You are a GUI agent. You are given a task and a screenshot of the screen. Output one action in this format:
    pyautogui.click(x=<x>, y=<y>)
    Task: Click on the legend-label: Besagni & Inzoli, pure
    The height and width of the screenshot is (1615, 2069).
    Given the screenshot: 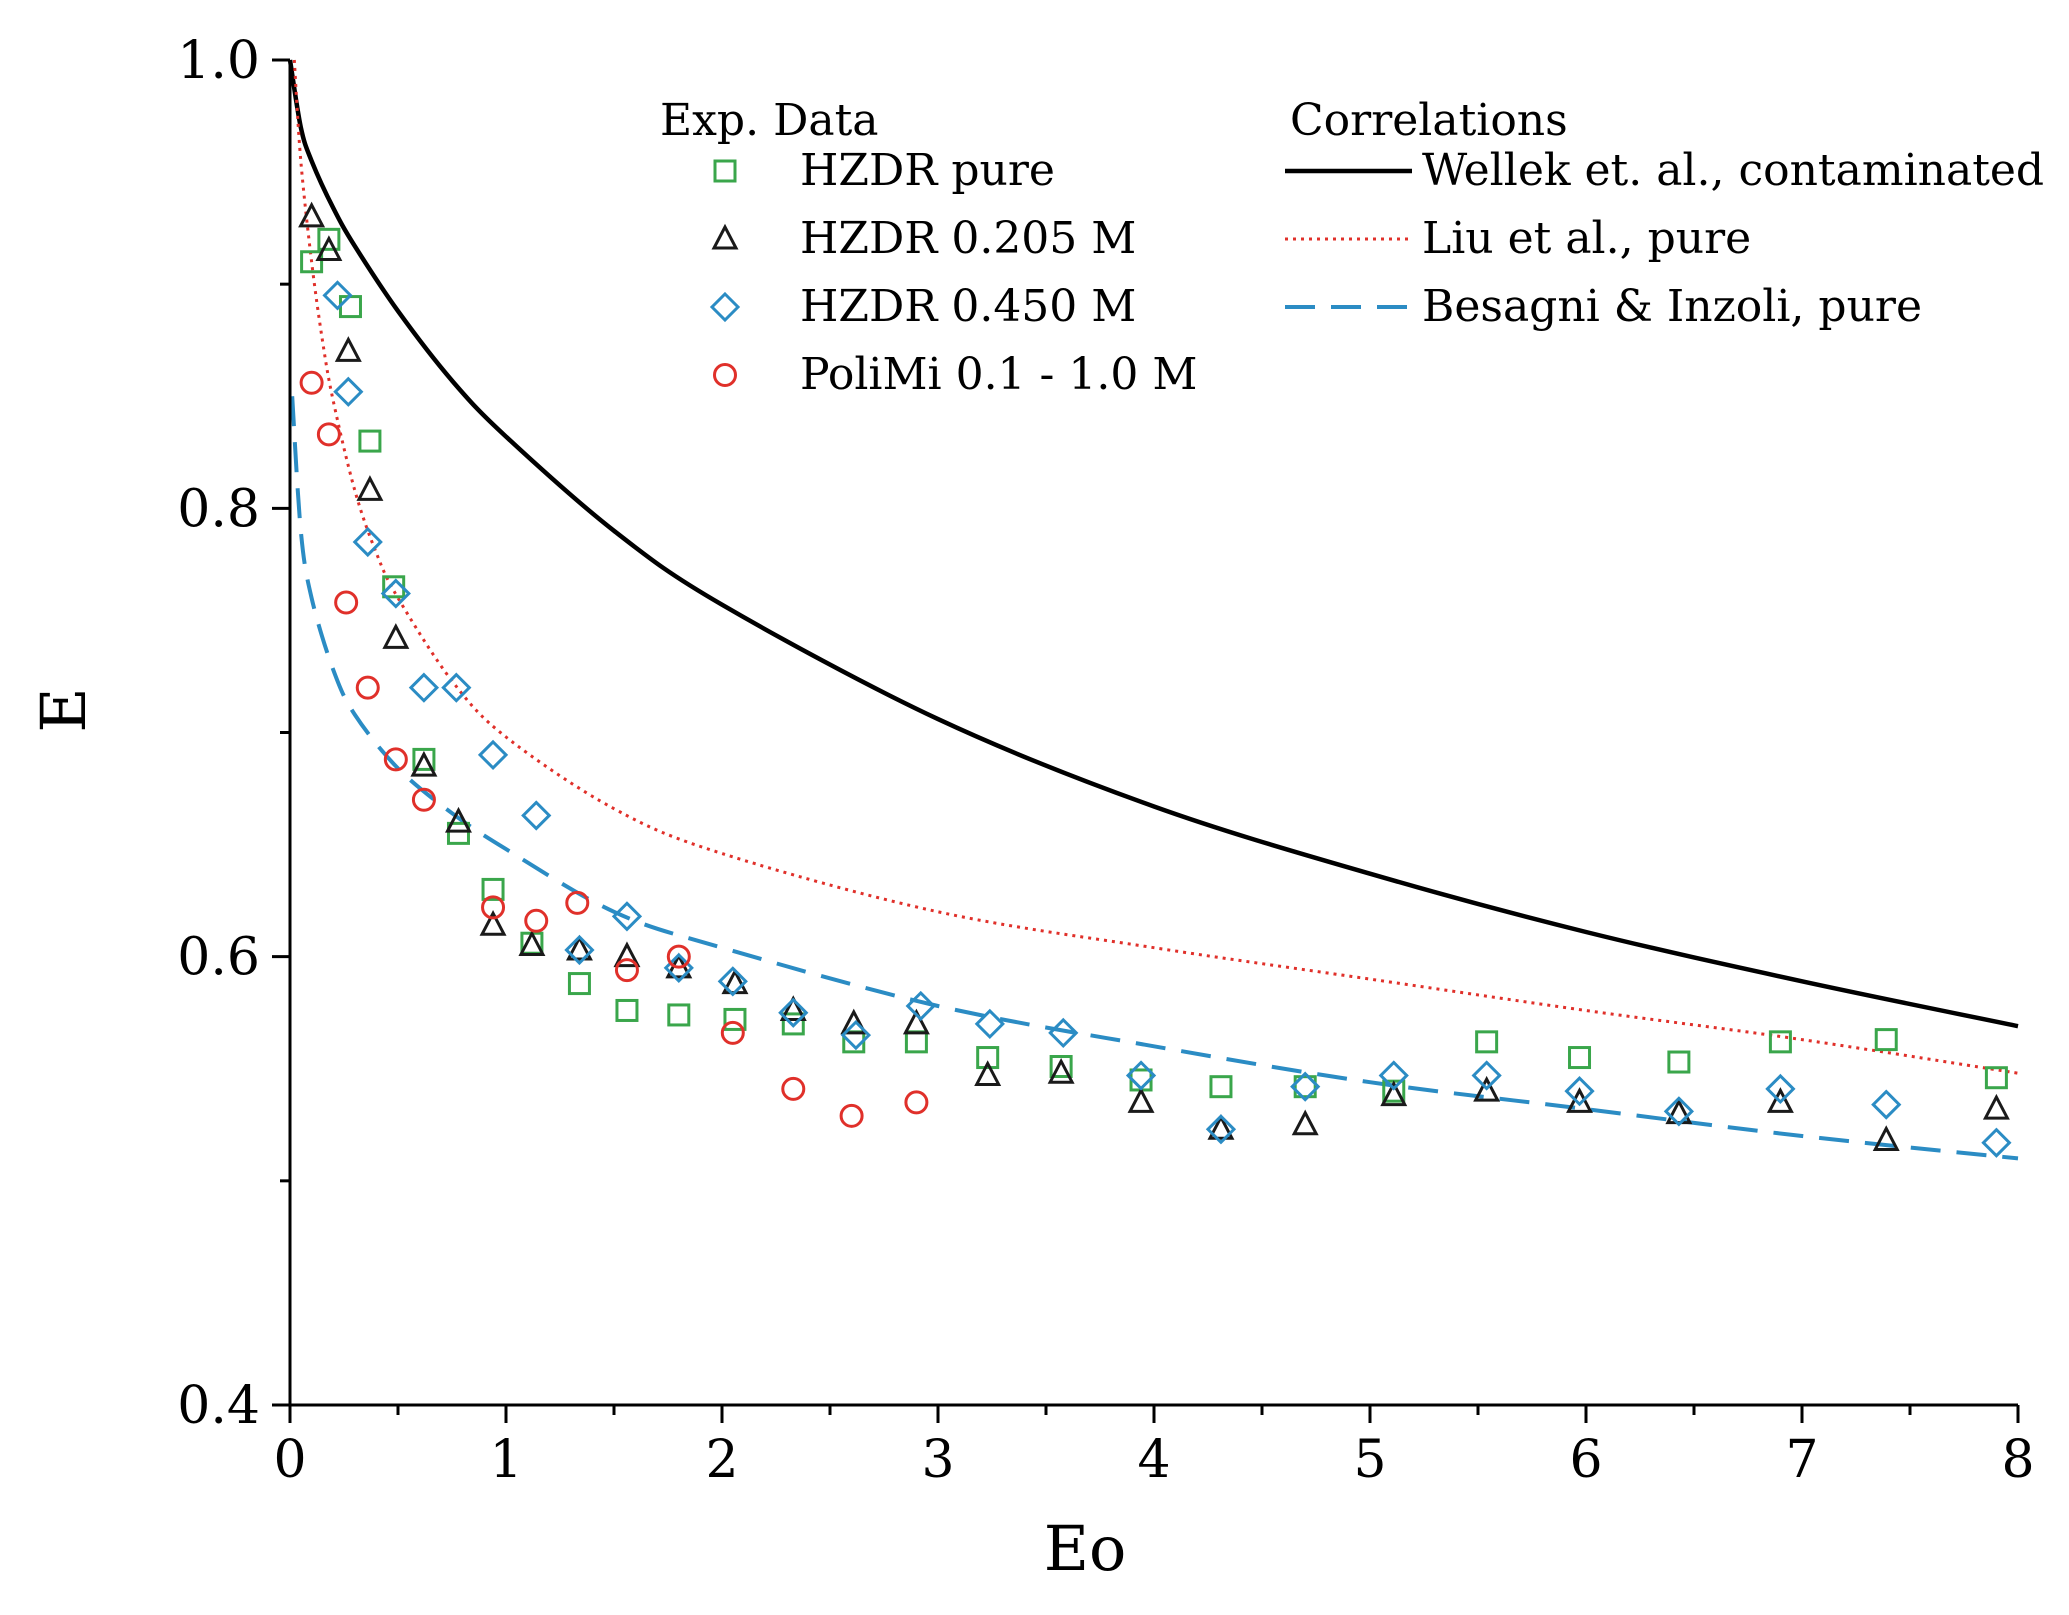 What is the action you would take?
    pyautogui.click(x=1672, y=306)
    